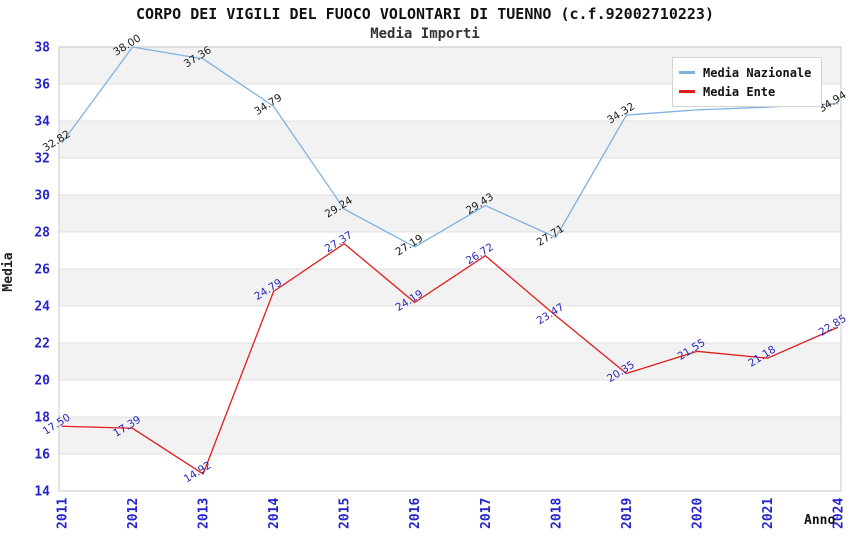  I want to click on y-tick-label: 26, so click(42, 270).